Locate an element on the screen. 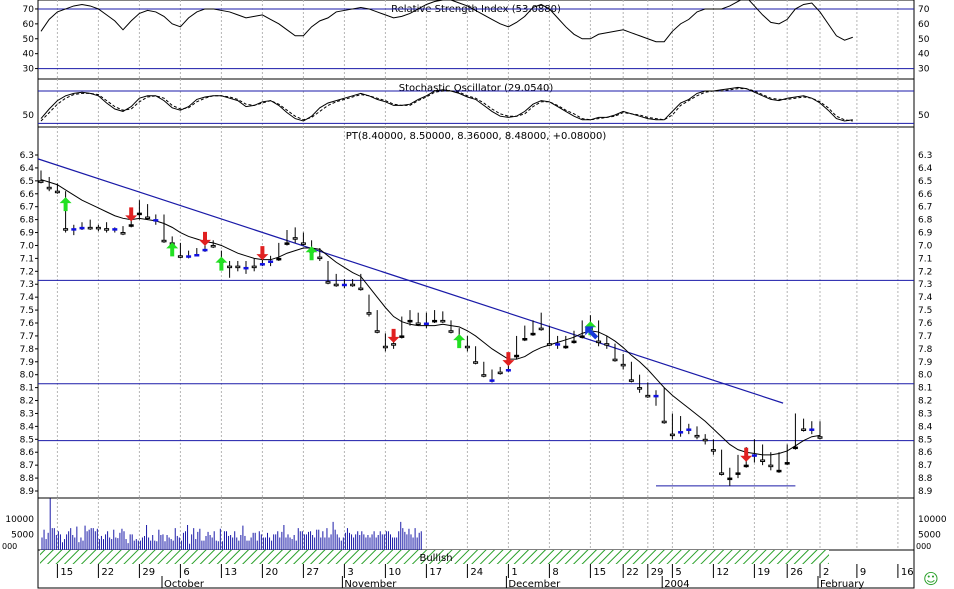 This screenshot has width=954, height=589. price-tick-label-right: 8.1 is located at coordinates (925, 389).